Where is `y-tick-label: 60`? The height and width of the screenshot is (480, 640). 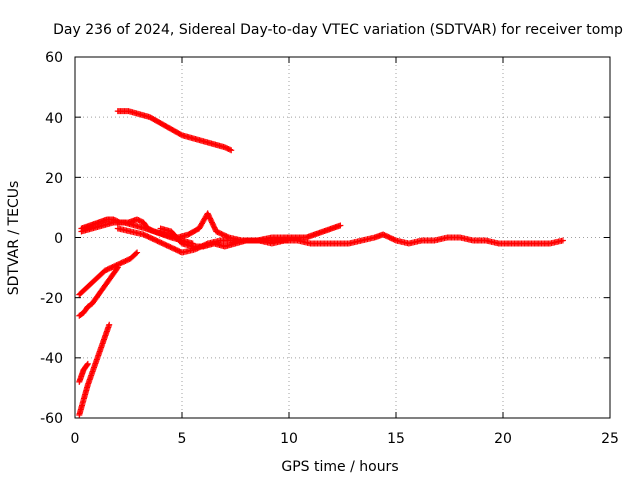 y-tick-label: 60 is located at coordinates (54, 58).